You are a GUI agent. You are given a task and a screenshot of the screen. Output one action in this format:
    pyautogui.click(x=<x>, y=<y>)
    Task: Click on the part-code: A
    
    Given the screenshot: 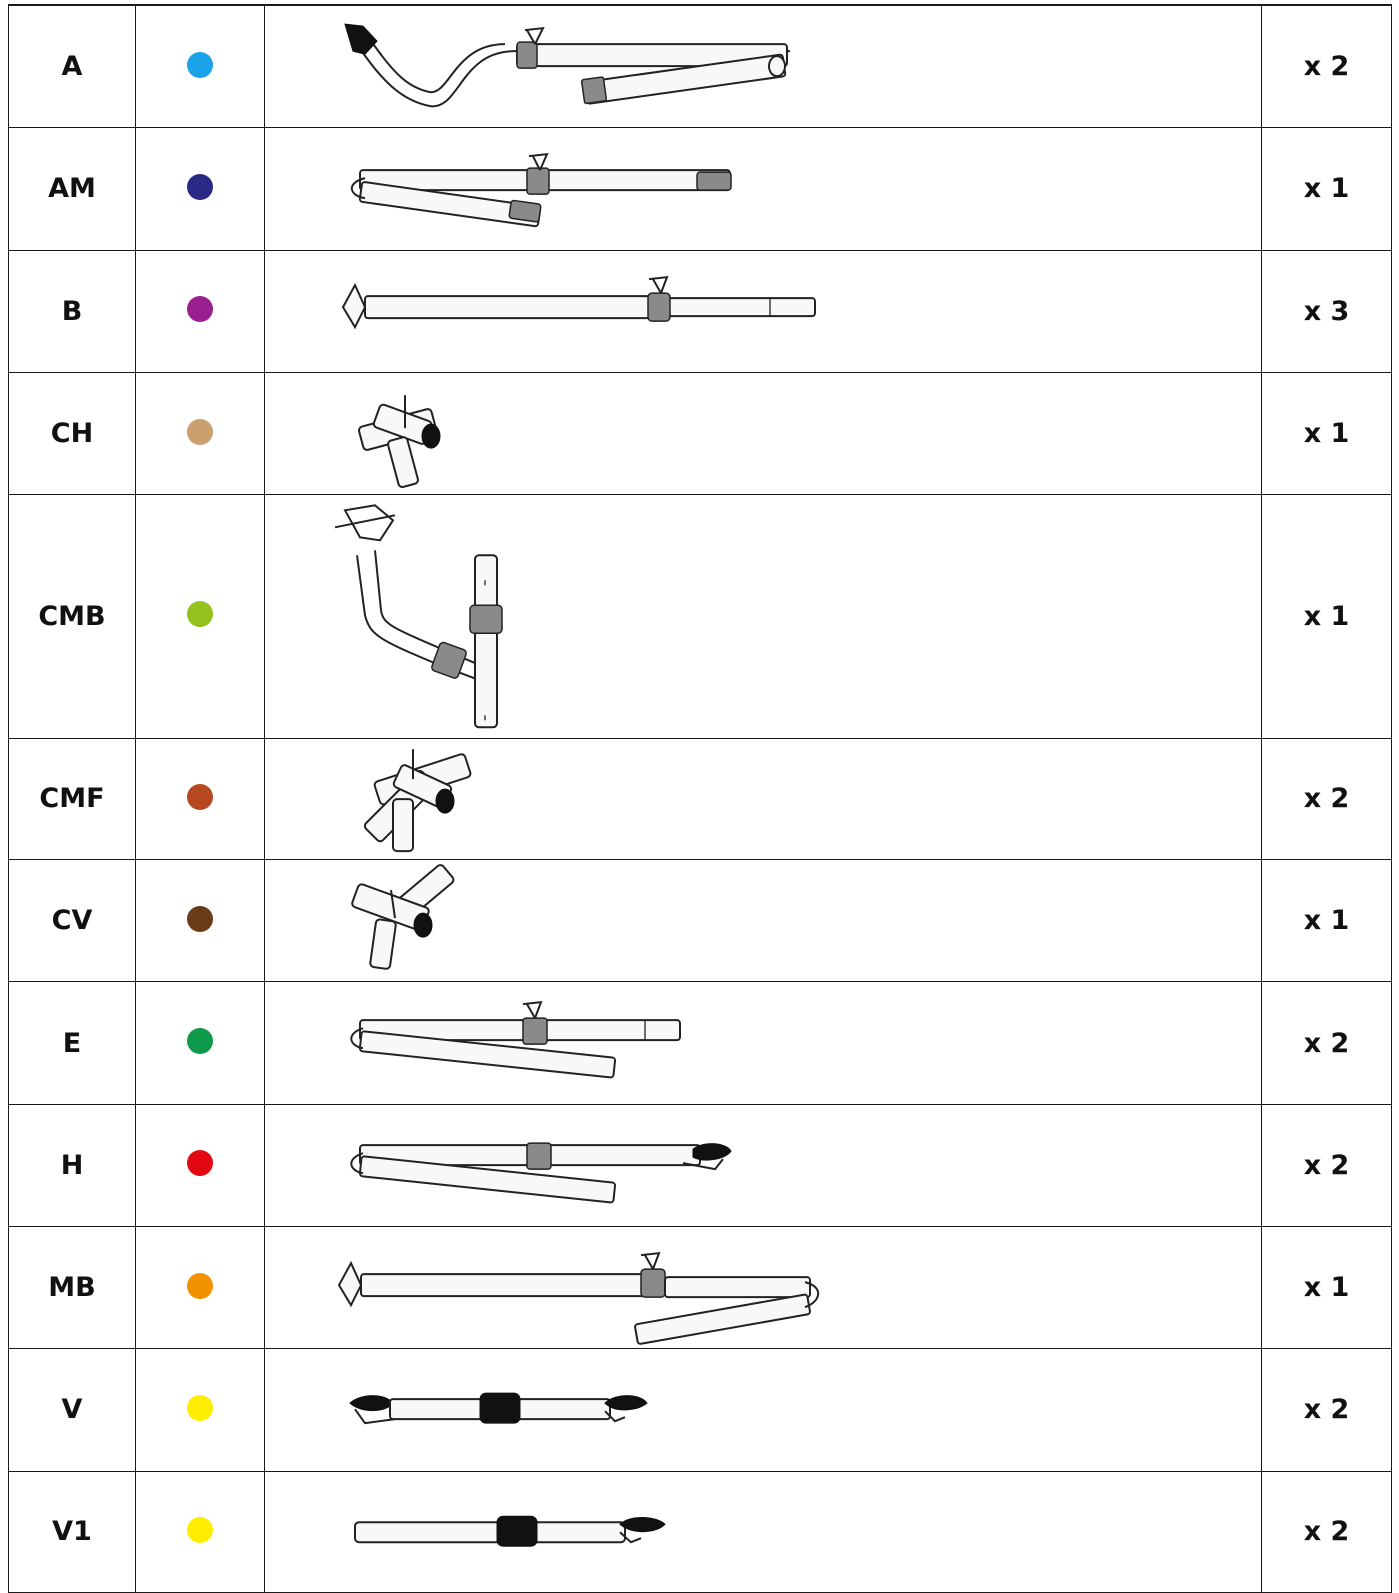 What is the action you would take?
    pyautogui.click(x=72, y=66)
    